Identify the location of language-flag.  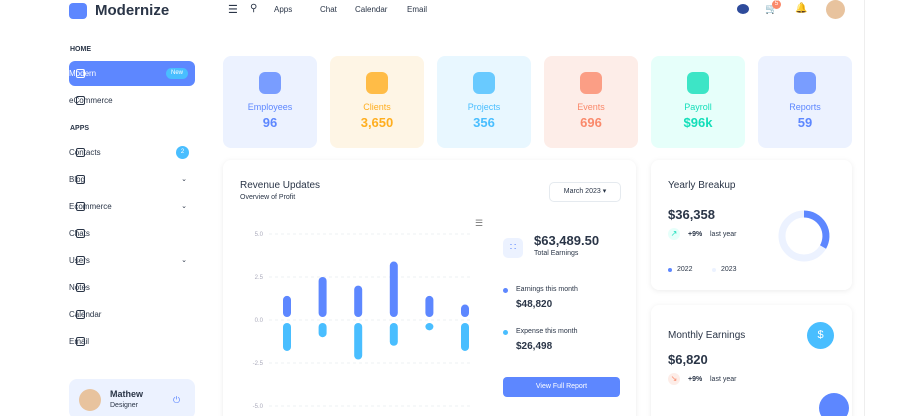
(743, 9).